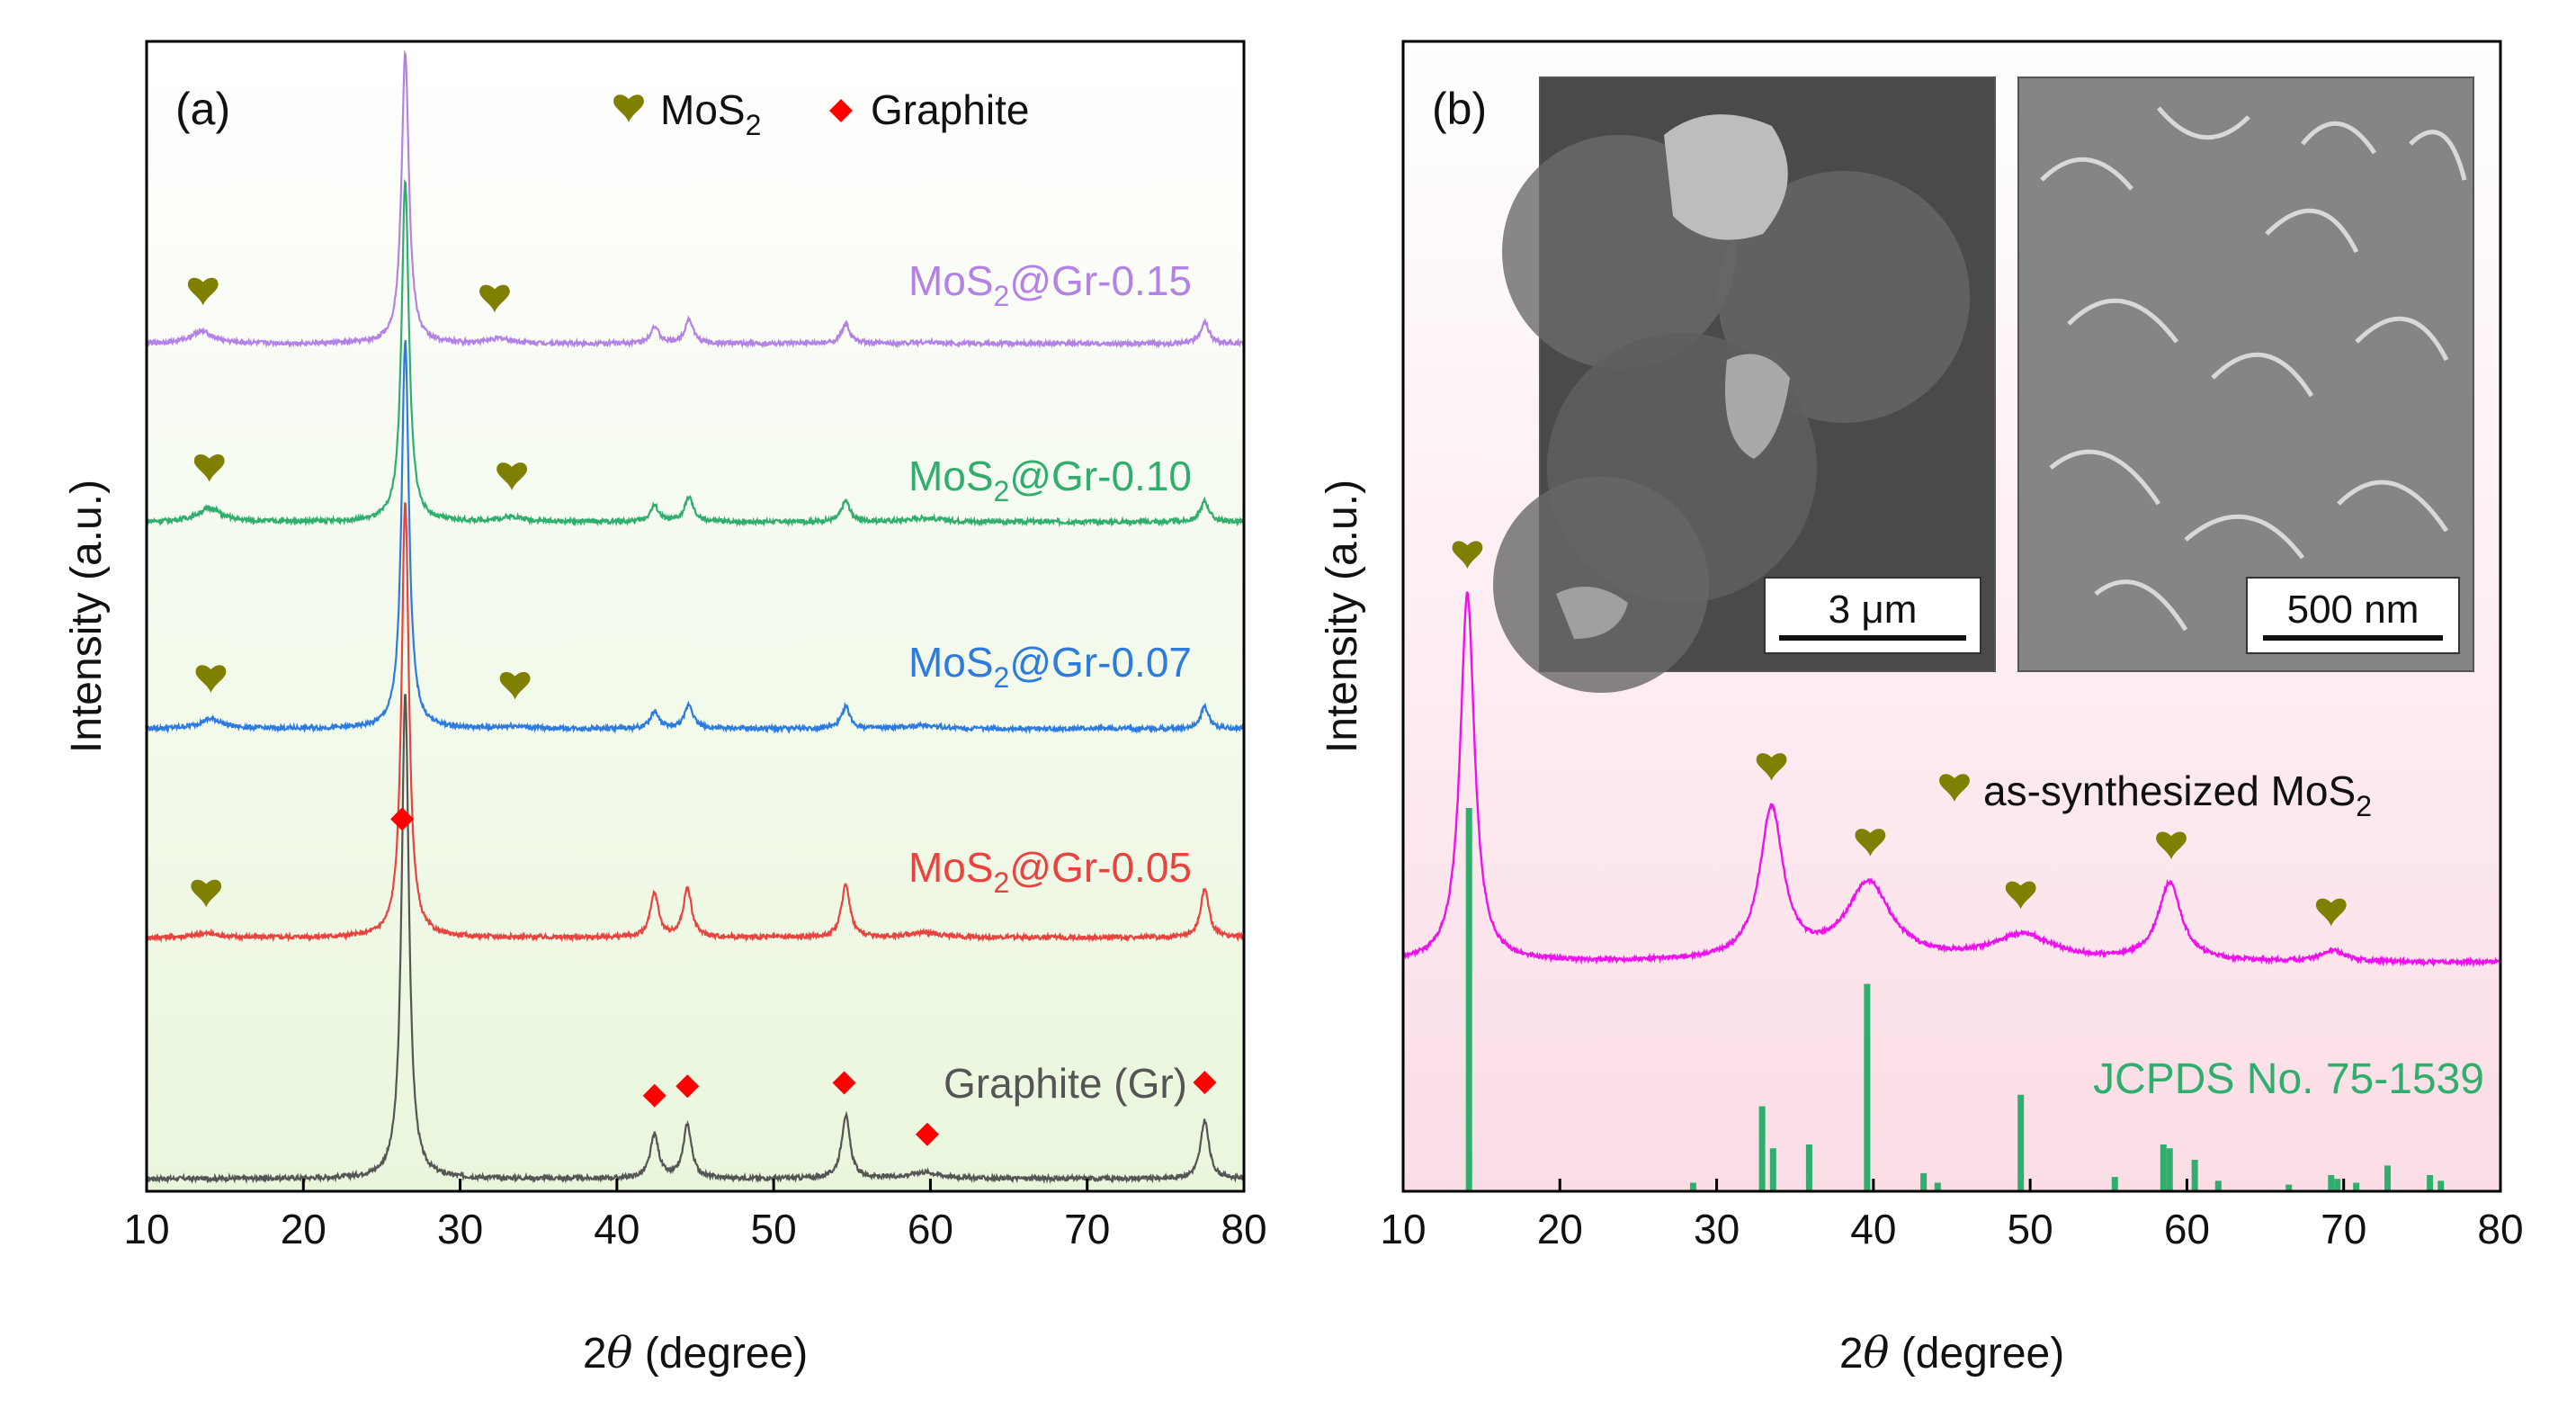  Describe the element at coordinates (754, 125) in the screenshot. I see `legend-mos2-sub: 2` at that location.